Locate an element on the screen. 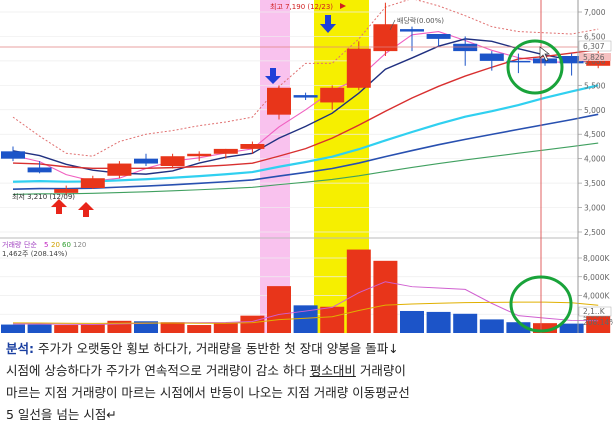 The image size is (613, 446). caption-text-2c: 거래량이 is located at coordinates (380, 370).